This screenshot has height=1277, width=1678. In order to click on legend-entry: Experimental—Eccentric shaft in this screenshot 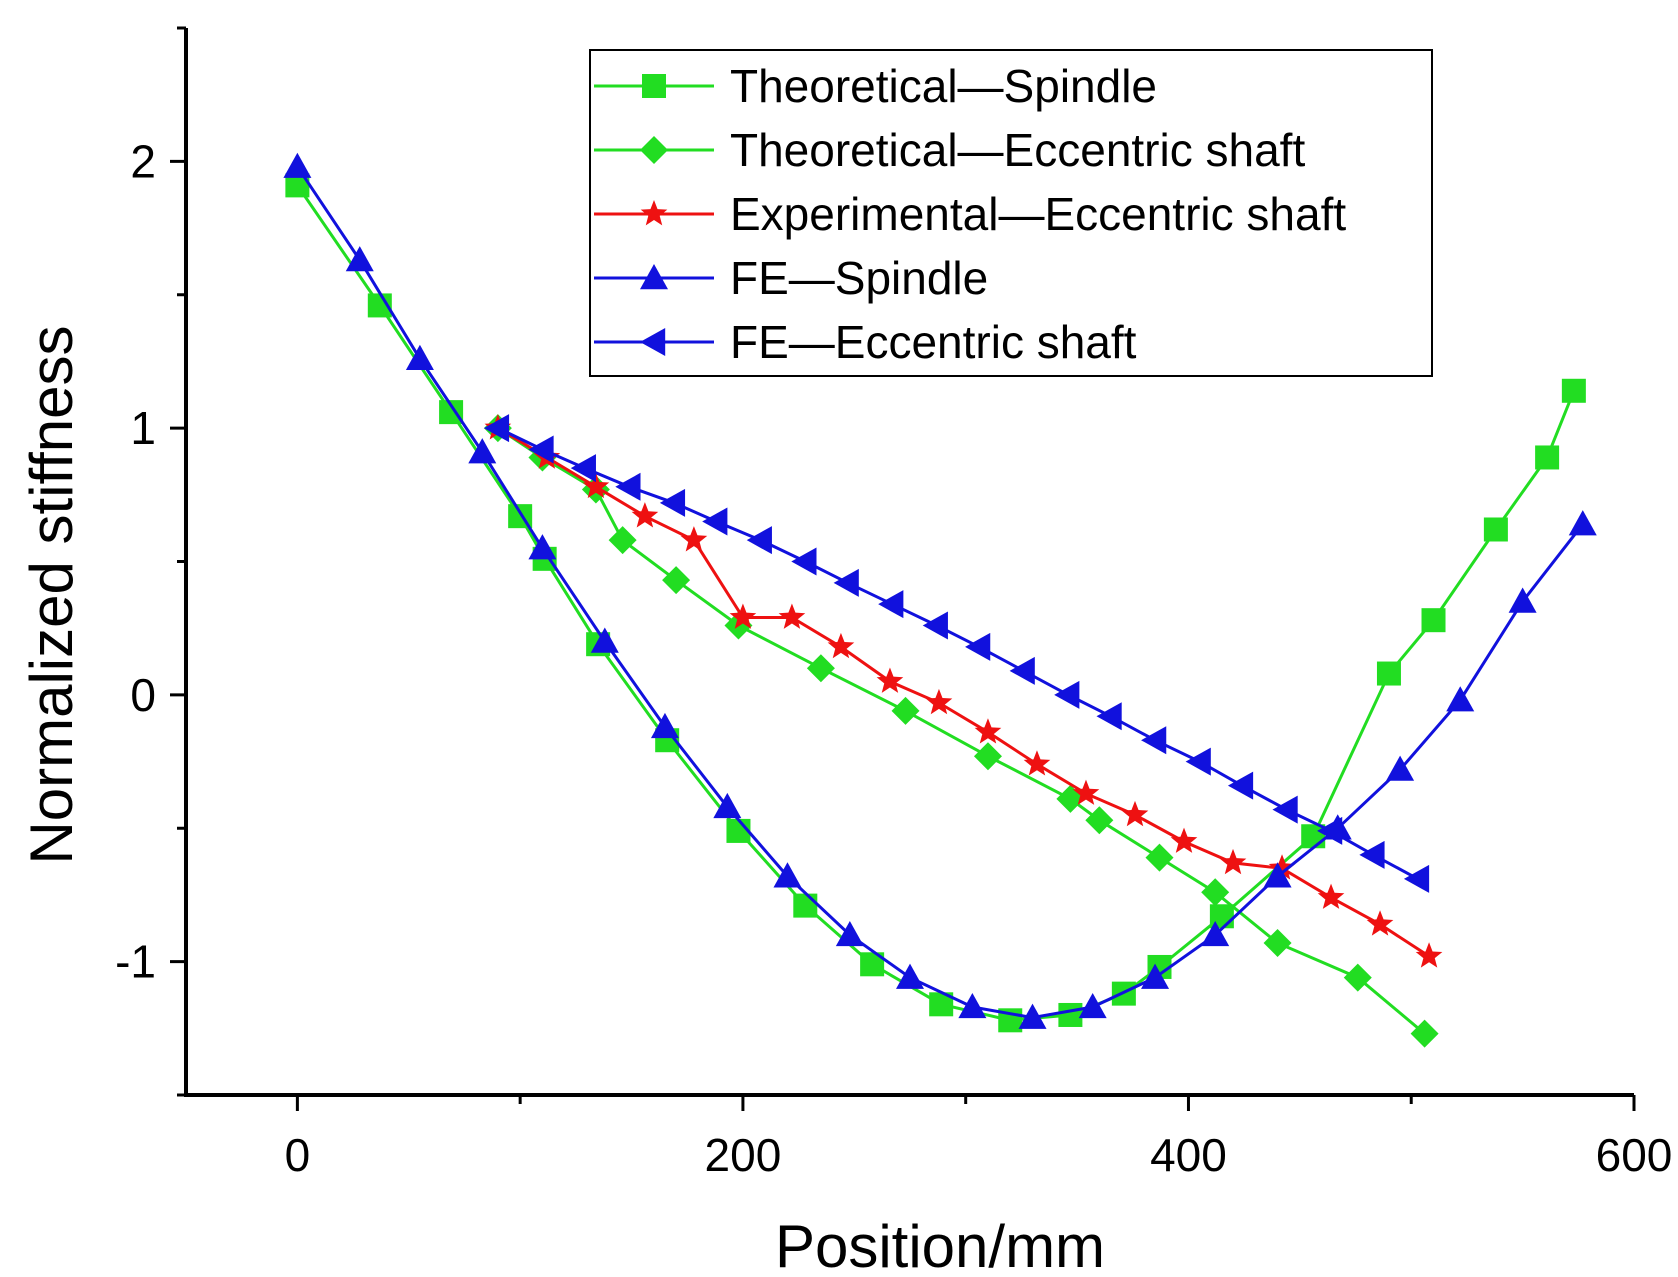, I will do `click(970, 214)`.